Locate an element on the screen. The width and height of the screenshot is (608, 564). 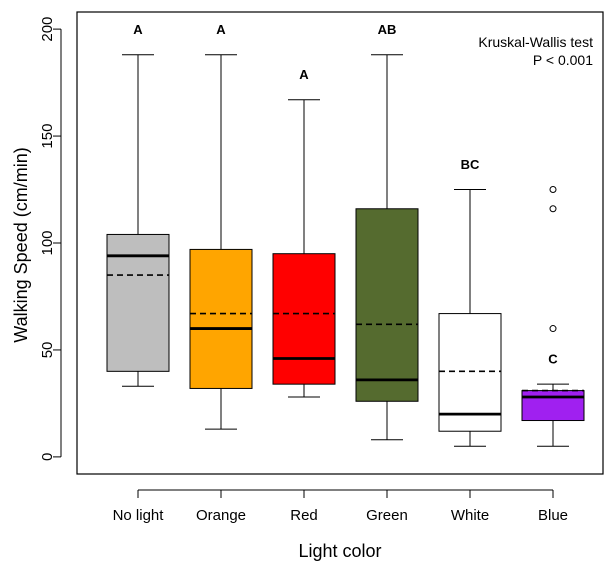
box-group: AB is located at coordinates (387, 231).